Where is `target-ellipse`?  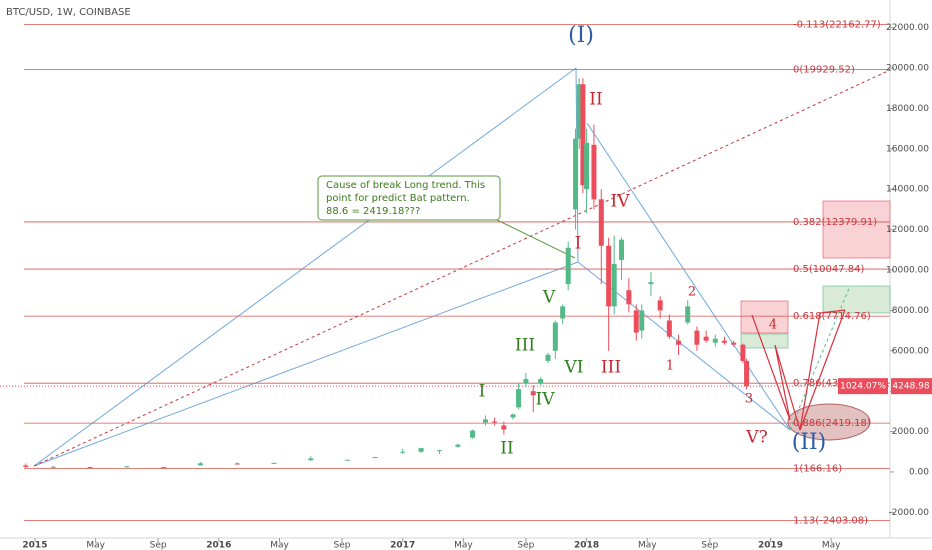
target-ellipse is located at coordinates (829, 422).